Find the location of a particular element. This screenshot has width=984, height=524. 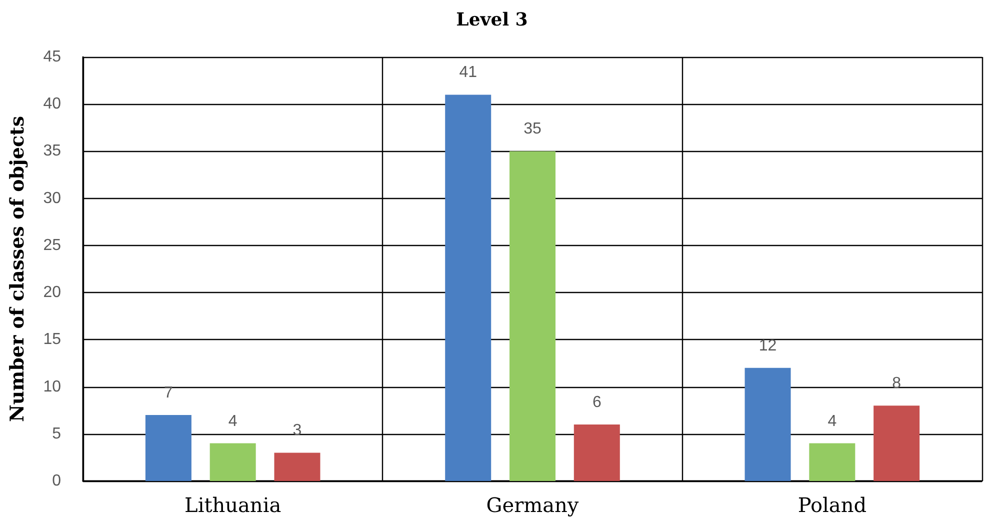

data-label: 7 is located at coordinates (168, 393).